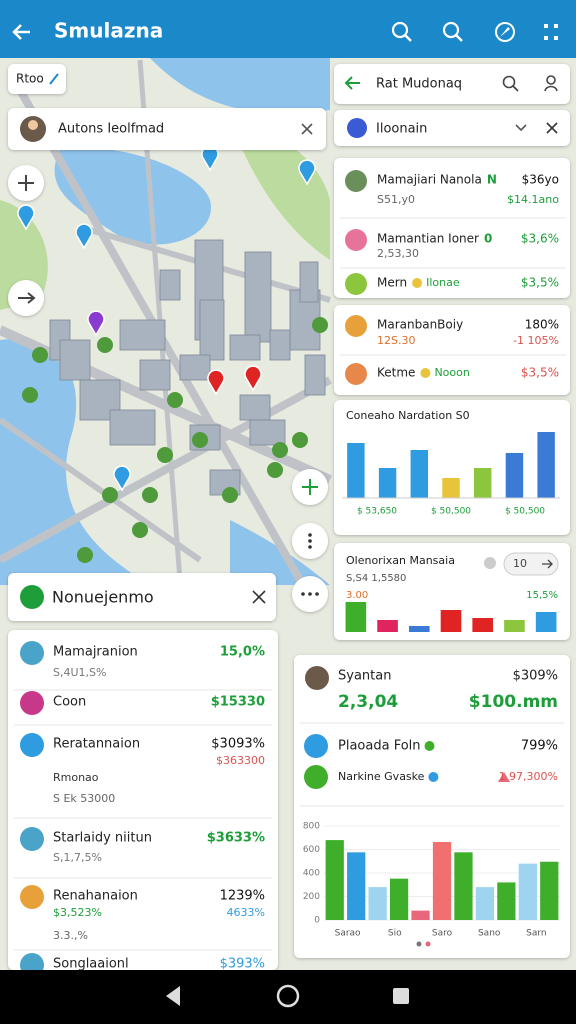  I want to click on toggle, so click(531, 564).